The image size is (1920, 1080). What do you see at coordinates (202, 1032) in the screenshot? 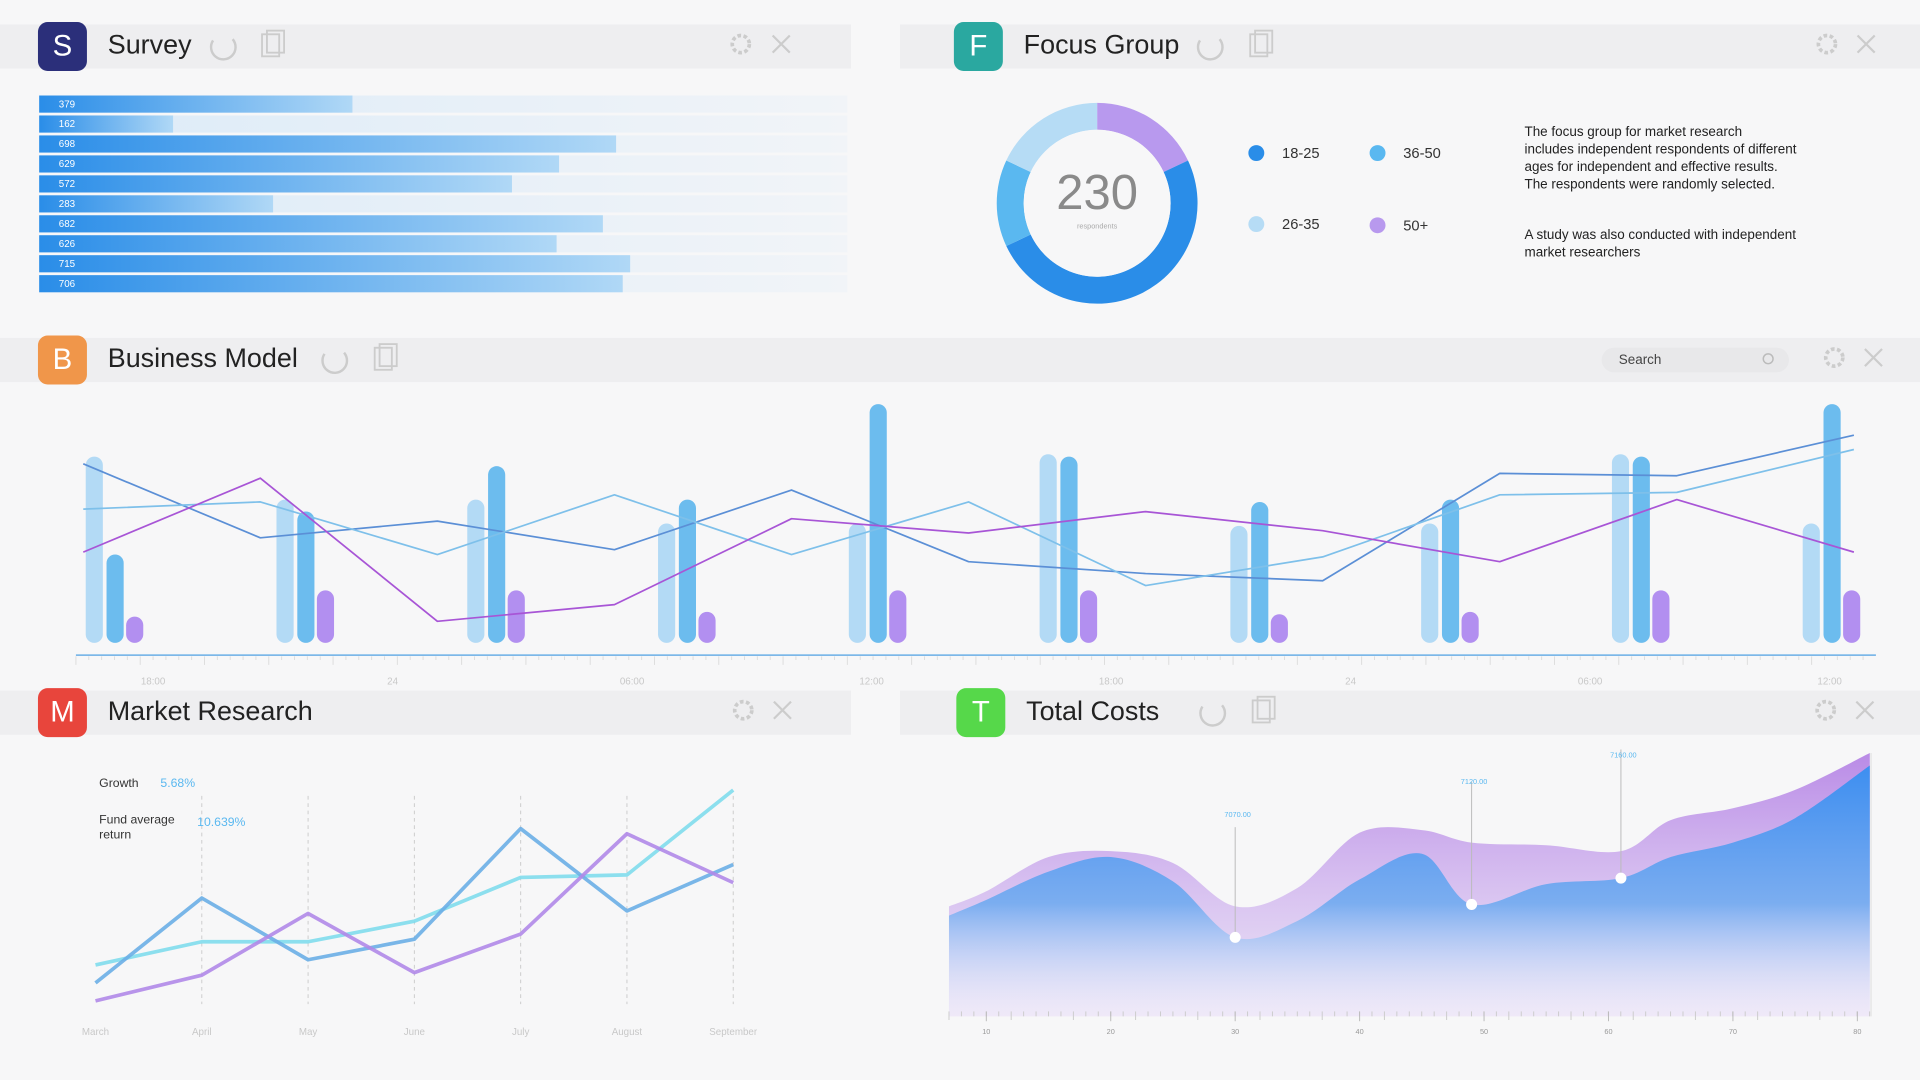
I see `x-tick-label: April` at bounding box center [202, 1032].